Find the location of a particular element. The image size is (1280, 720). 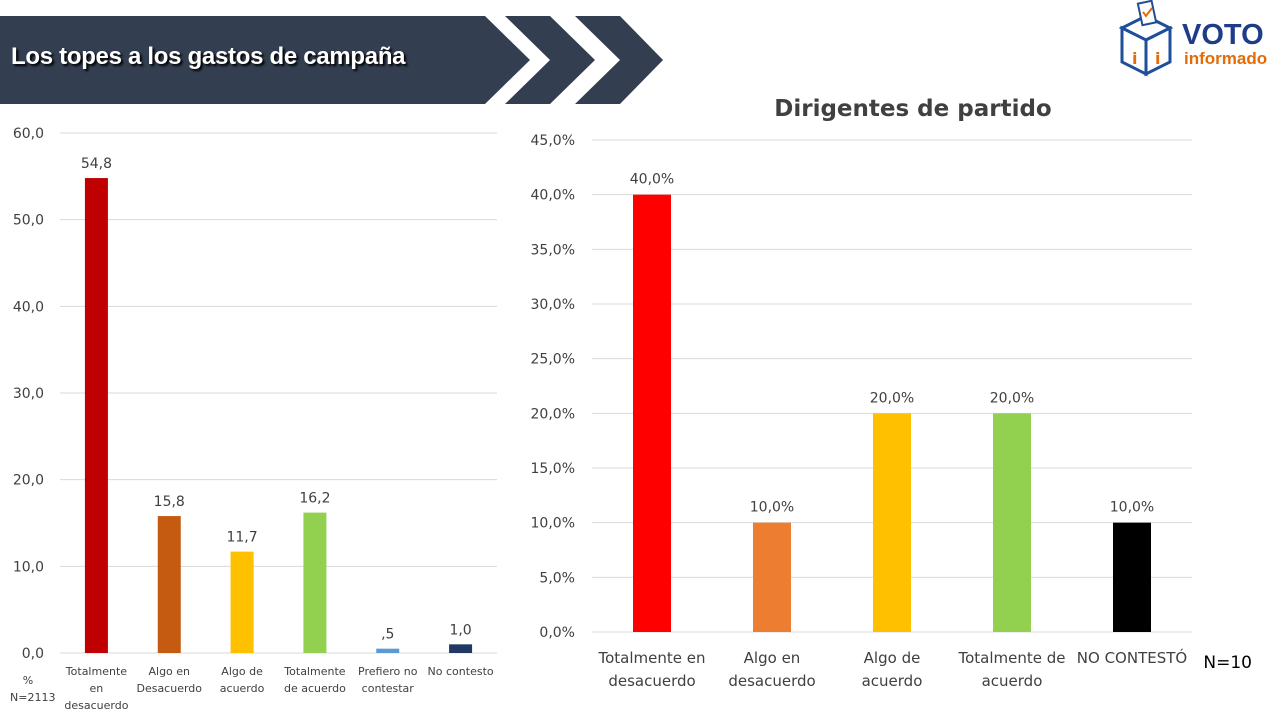

page-title: Los topes a los gastos de campaña is located at coordinates (208, 56).